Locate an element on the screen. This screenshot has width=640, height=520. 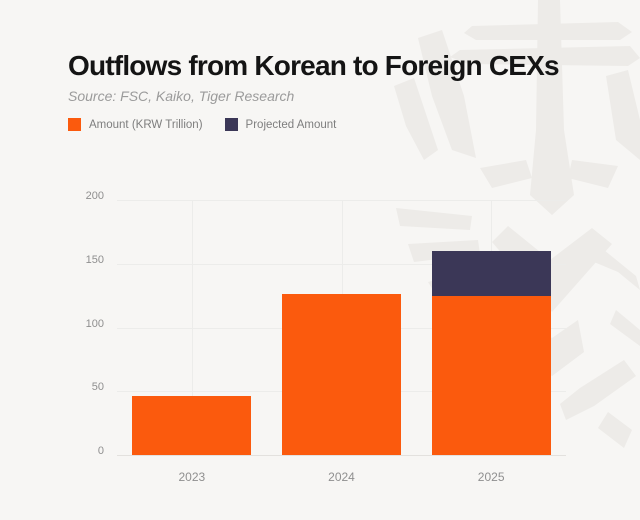
page-title: Outflows from Korean to Foreign CEXs is located at coordinates (314, 65).